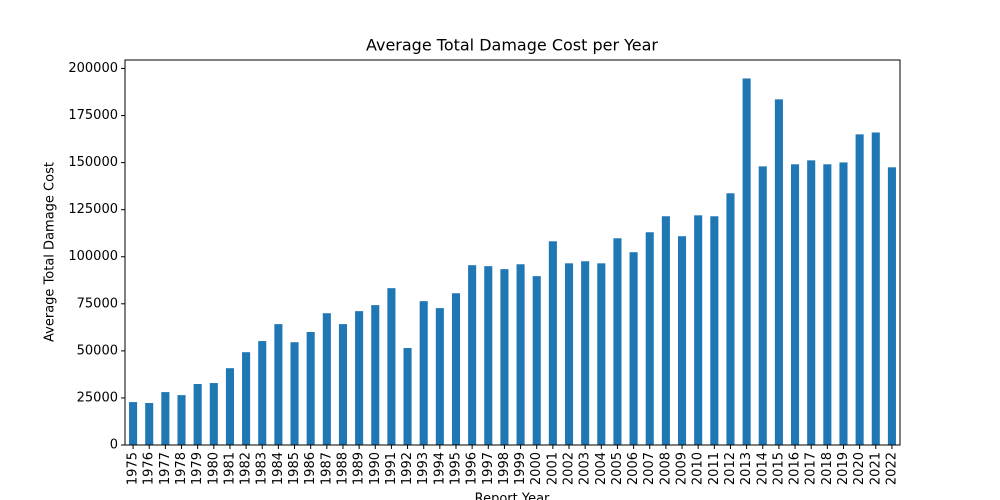  Describe the element at coordinates (165, 468) in the screenshot. I see `x-tick-label: 1977` at that location.